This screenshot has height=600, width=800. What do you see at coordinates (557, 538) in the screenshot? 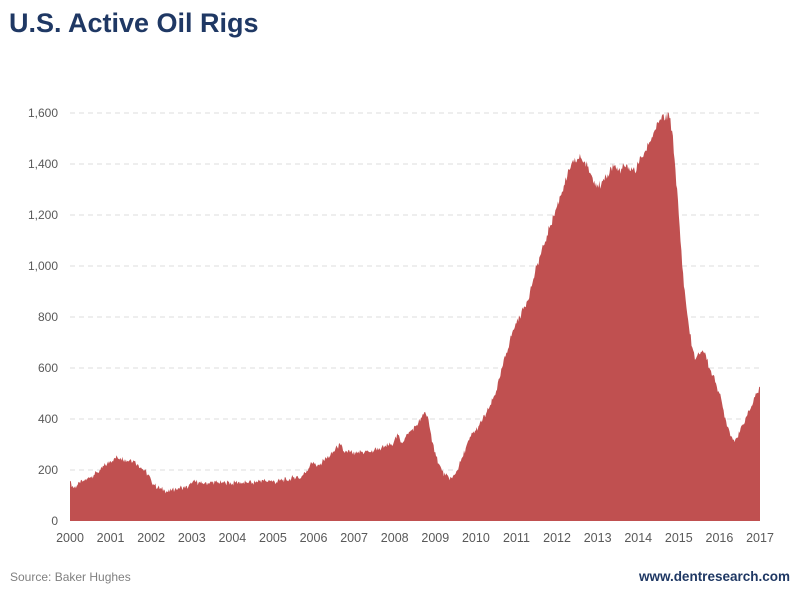
I see `x-tick-label: 2012` at bounding box center [557, 538].